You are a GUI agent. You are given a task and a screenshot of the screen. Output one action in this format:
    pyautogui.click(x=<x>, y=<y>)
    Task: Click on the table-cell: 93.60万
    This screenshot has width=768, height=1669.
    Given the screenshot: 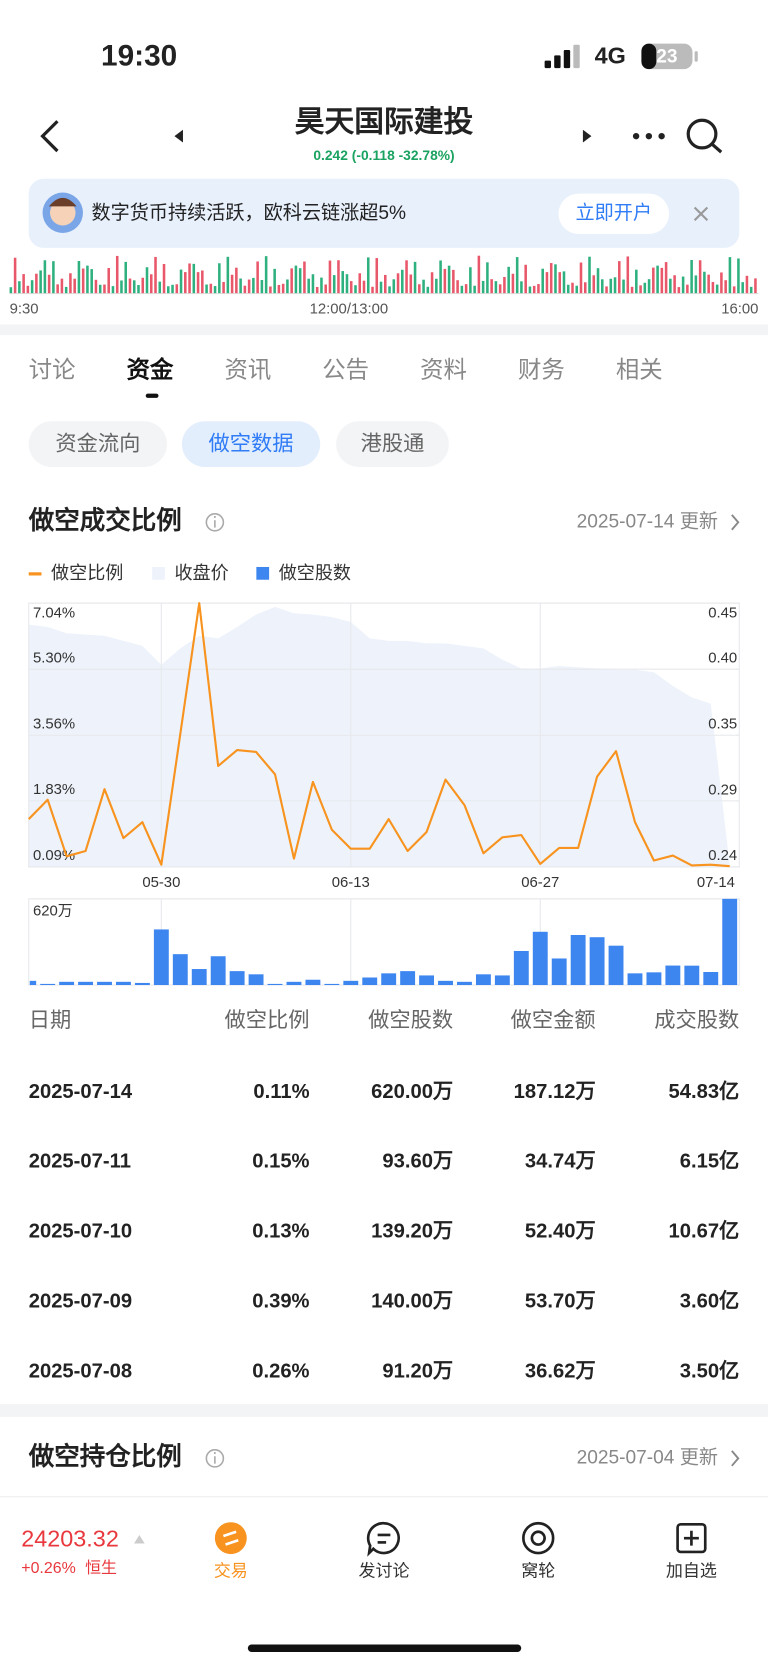 What is the action you would take?
    pyautogui.click(x=417, y=1162)
    